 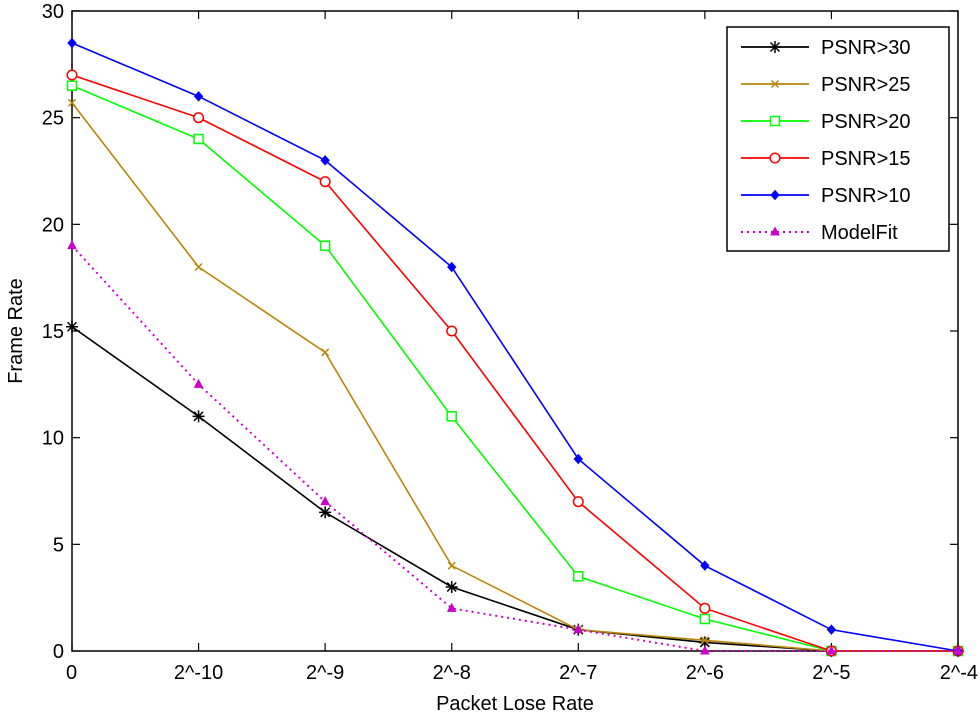 I want to click on x-tick-label: 2^-8, so click(x=452, y=673).